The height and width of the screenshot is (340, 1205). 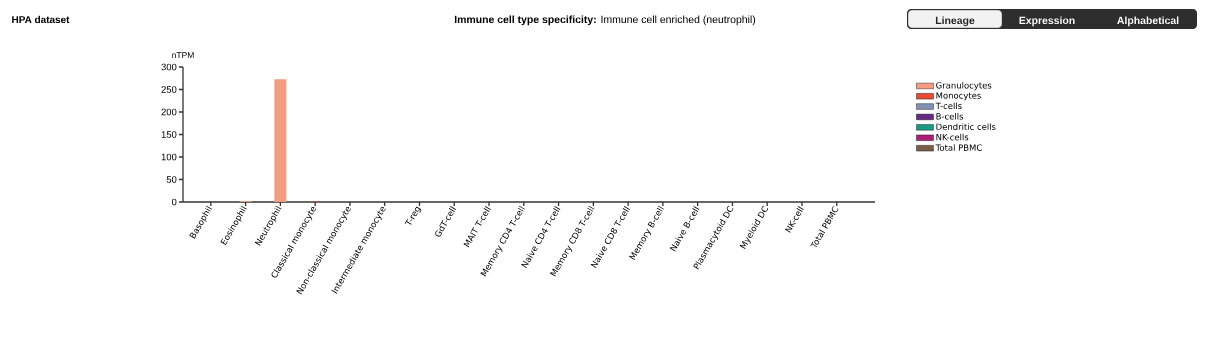 I want to click on chart-title: Immune cell type specificity: Immune cell enriched (neutrophil), so click(x=605, y=20).